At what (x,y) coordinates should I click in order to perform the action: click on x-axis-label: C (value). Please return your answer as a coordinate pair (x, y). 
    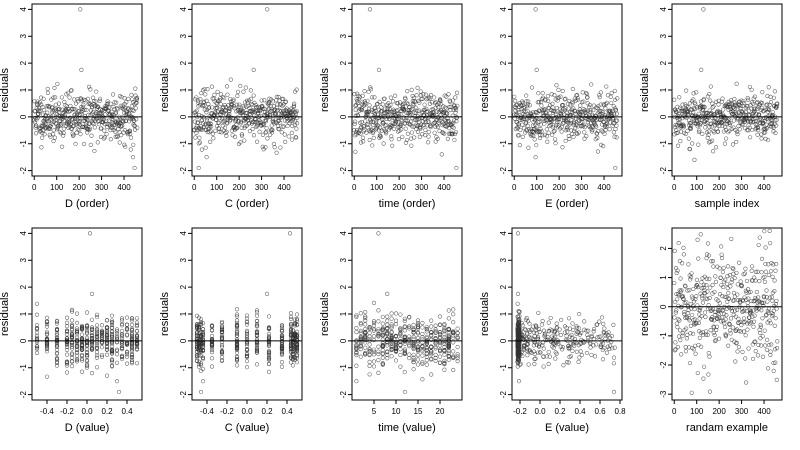
    Looking at the image, I should click on (247, 428).